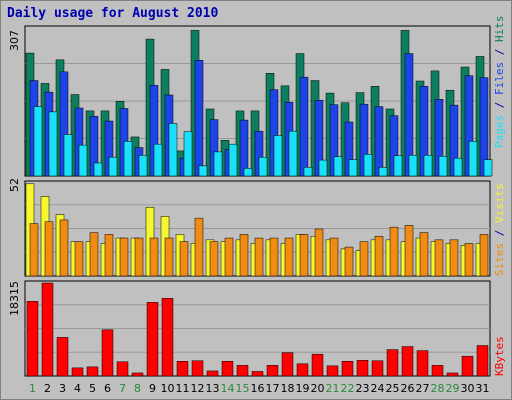 This screenshot has width=512, height=400. Describe the element at coordinates (348, 388) in the screenshot. I see `x-tick-day-22: 22` at that location.